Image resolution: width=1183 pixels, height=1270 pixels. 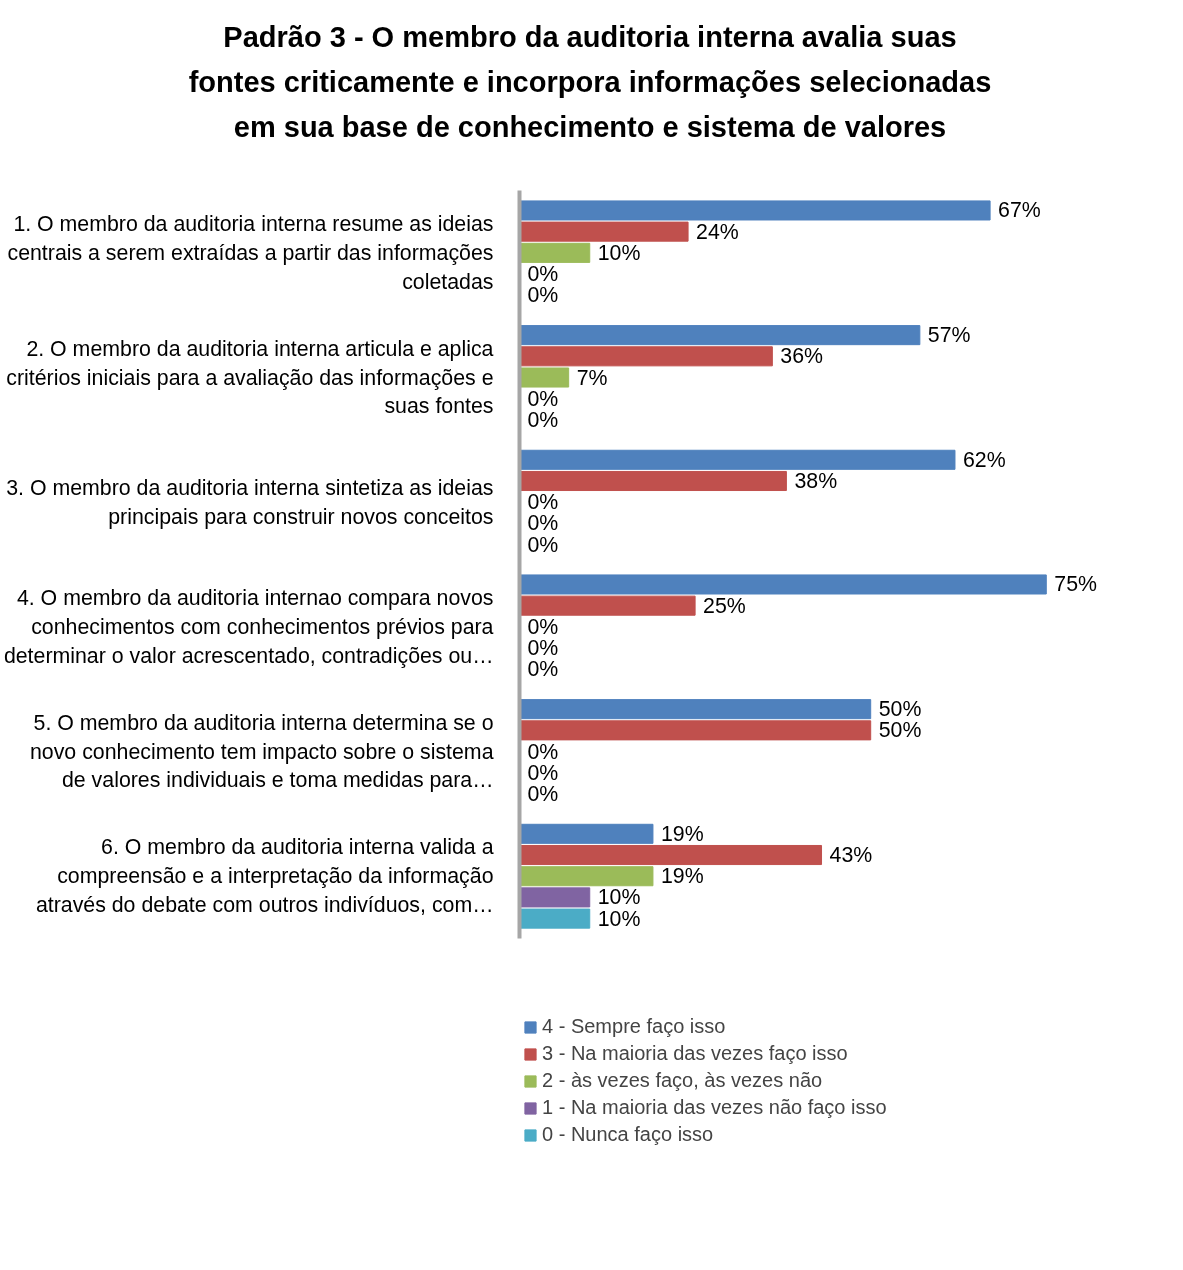 I want to click on legend-label: 1 - Na maioria das vezes não faço isso, so click(x=714, y=1107).